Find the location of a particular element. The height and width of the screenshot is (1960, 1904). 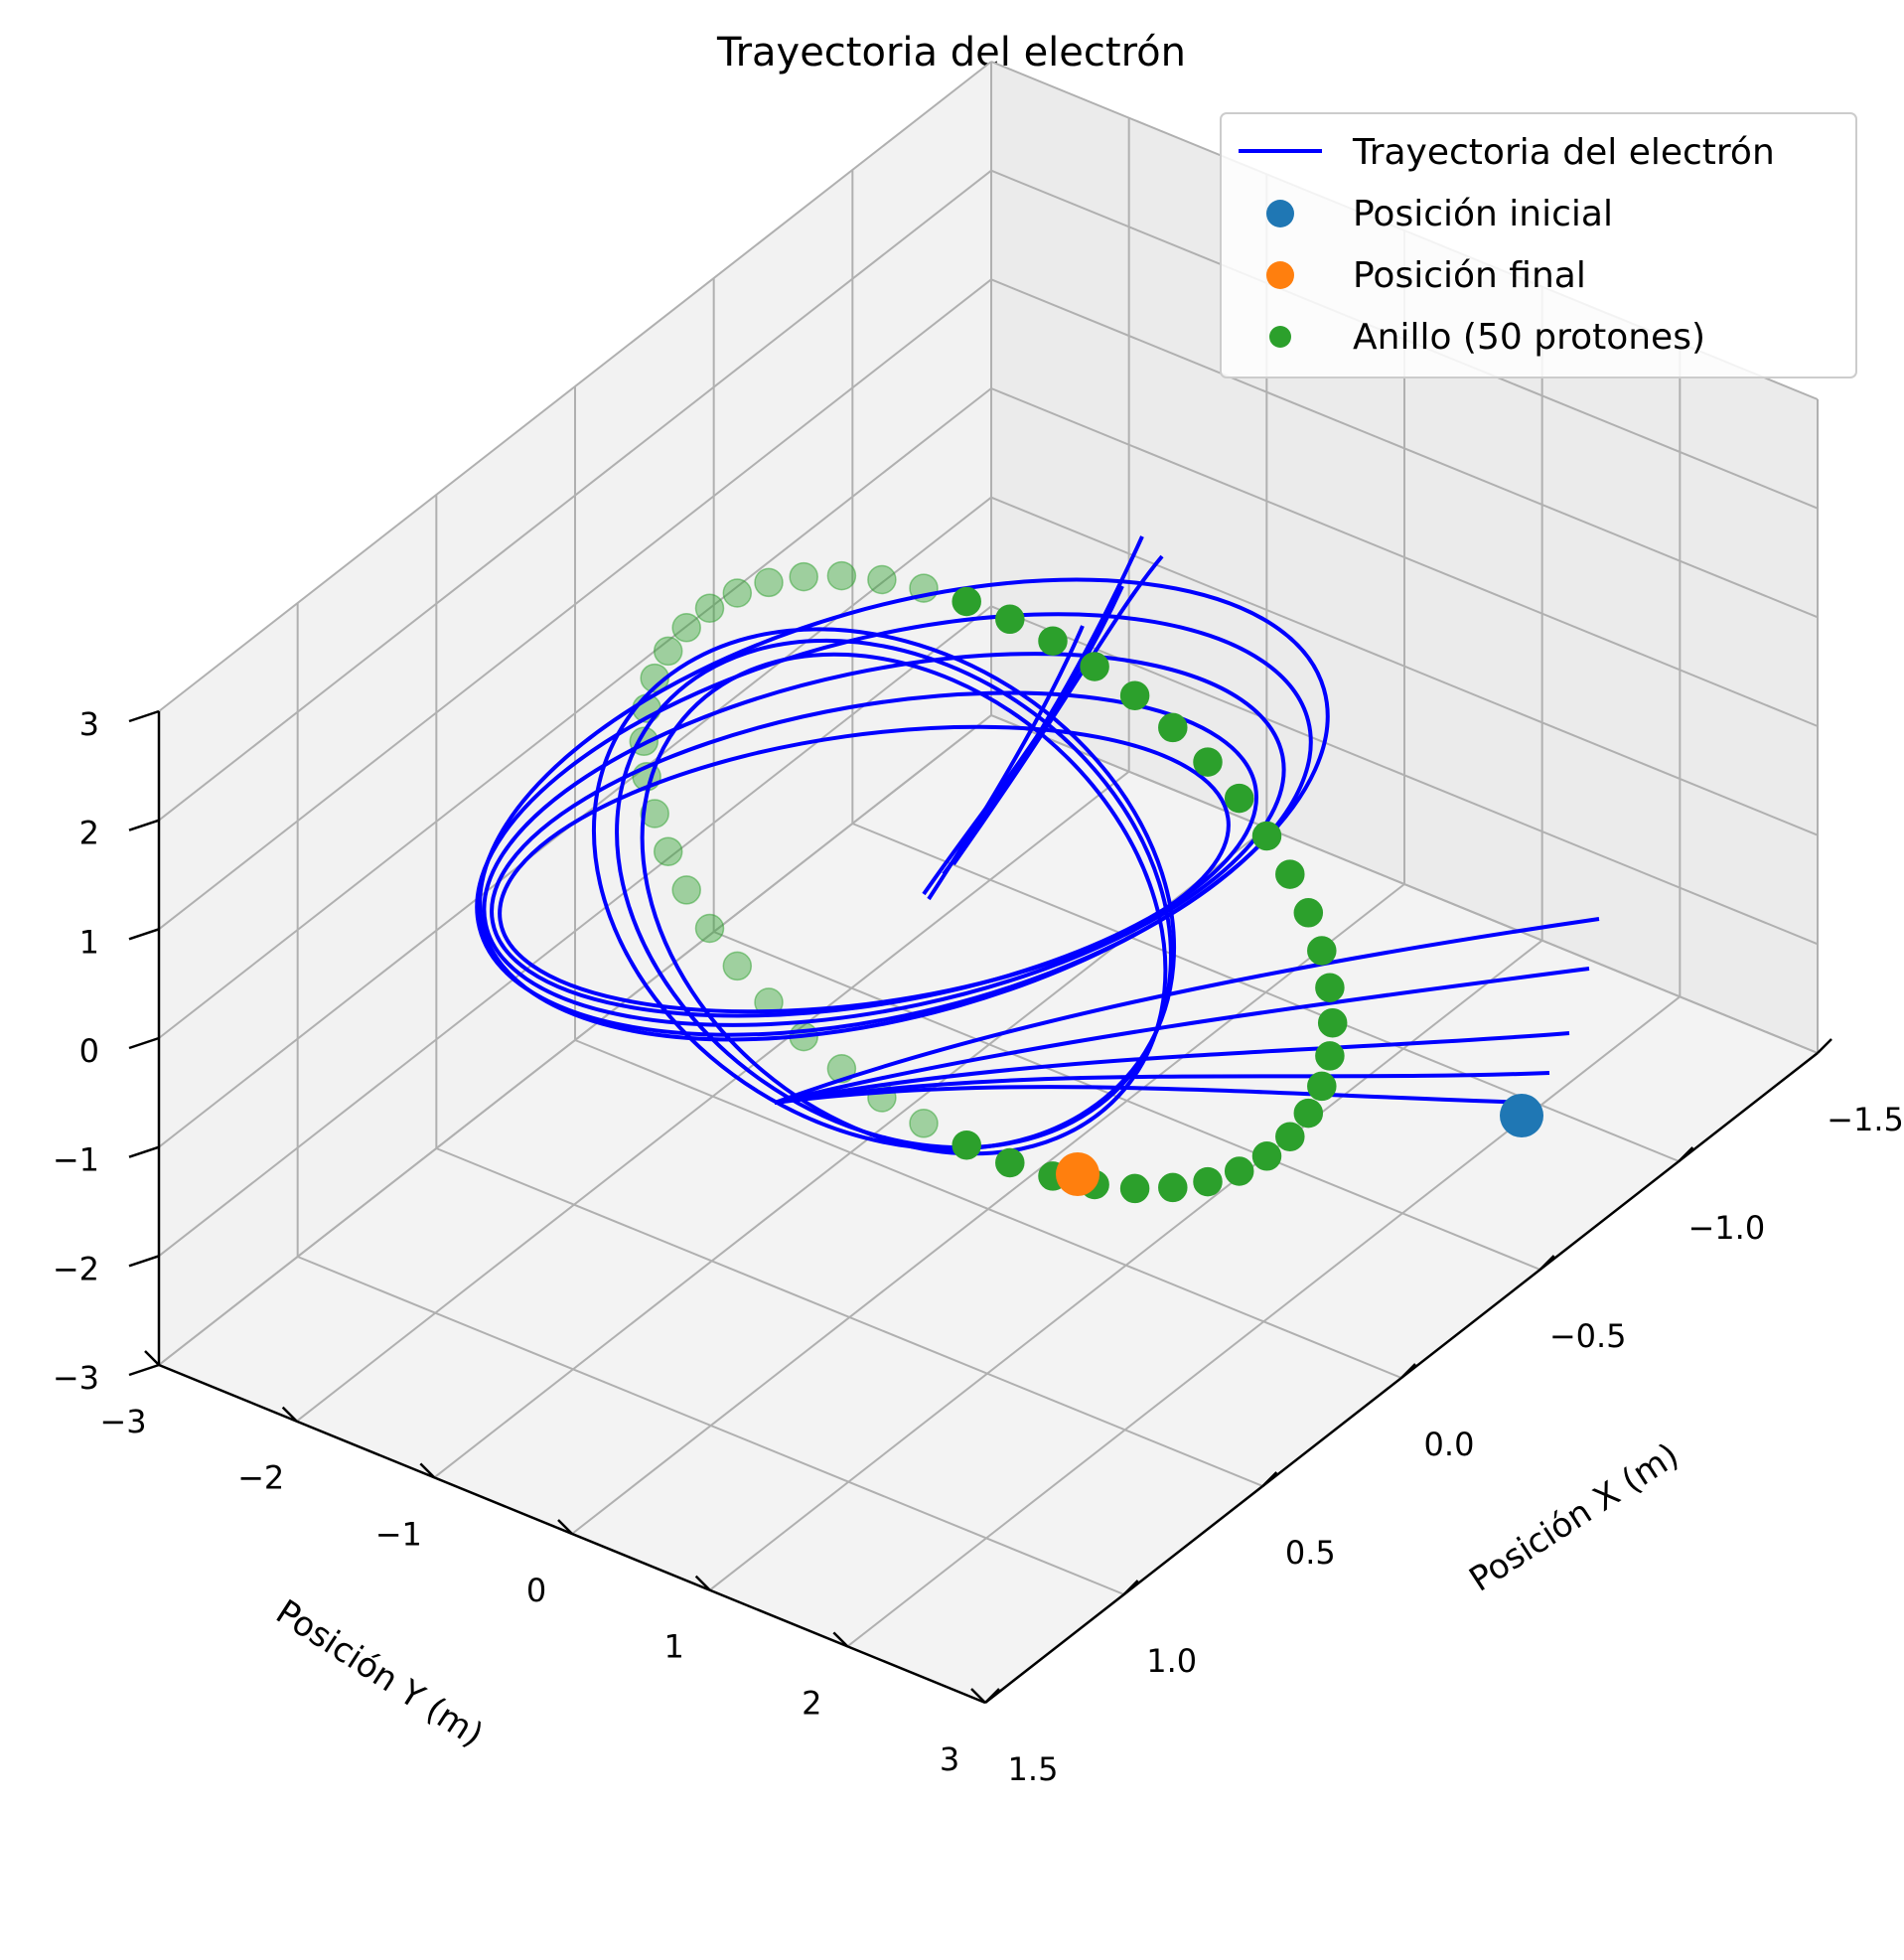

z-tick-label: −3 is located at coordinates (76, 1378).